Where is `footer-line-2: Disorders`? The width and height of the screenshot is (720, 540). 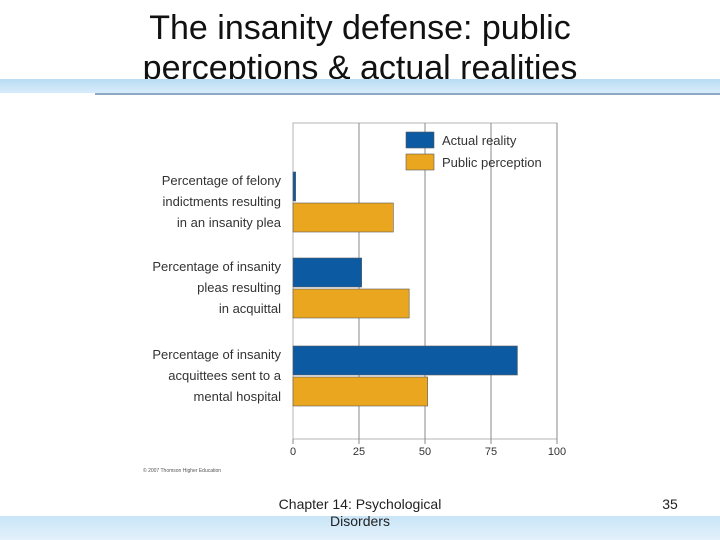
footer-line-2: Disorders is located at coordinates (360, 521).